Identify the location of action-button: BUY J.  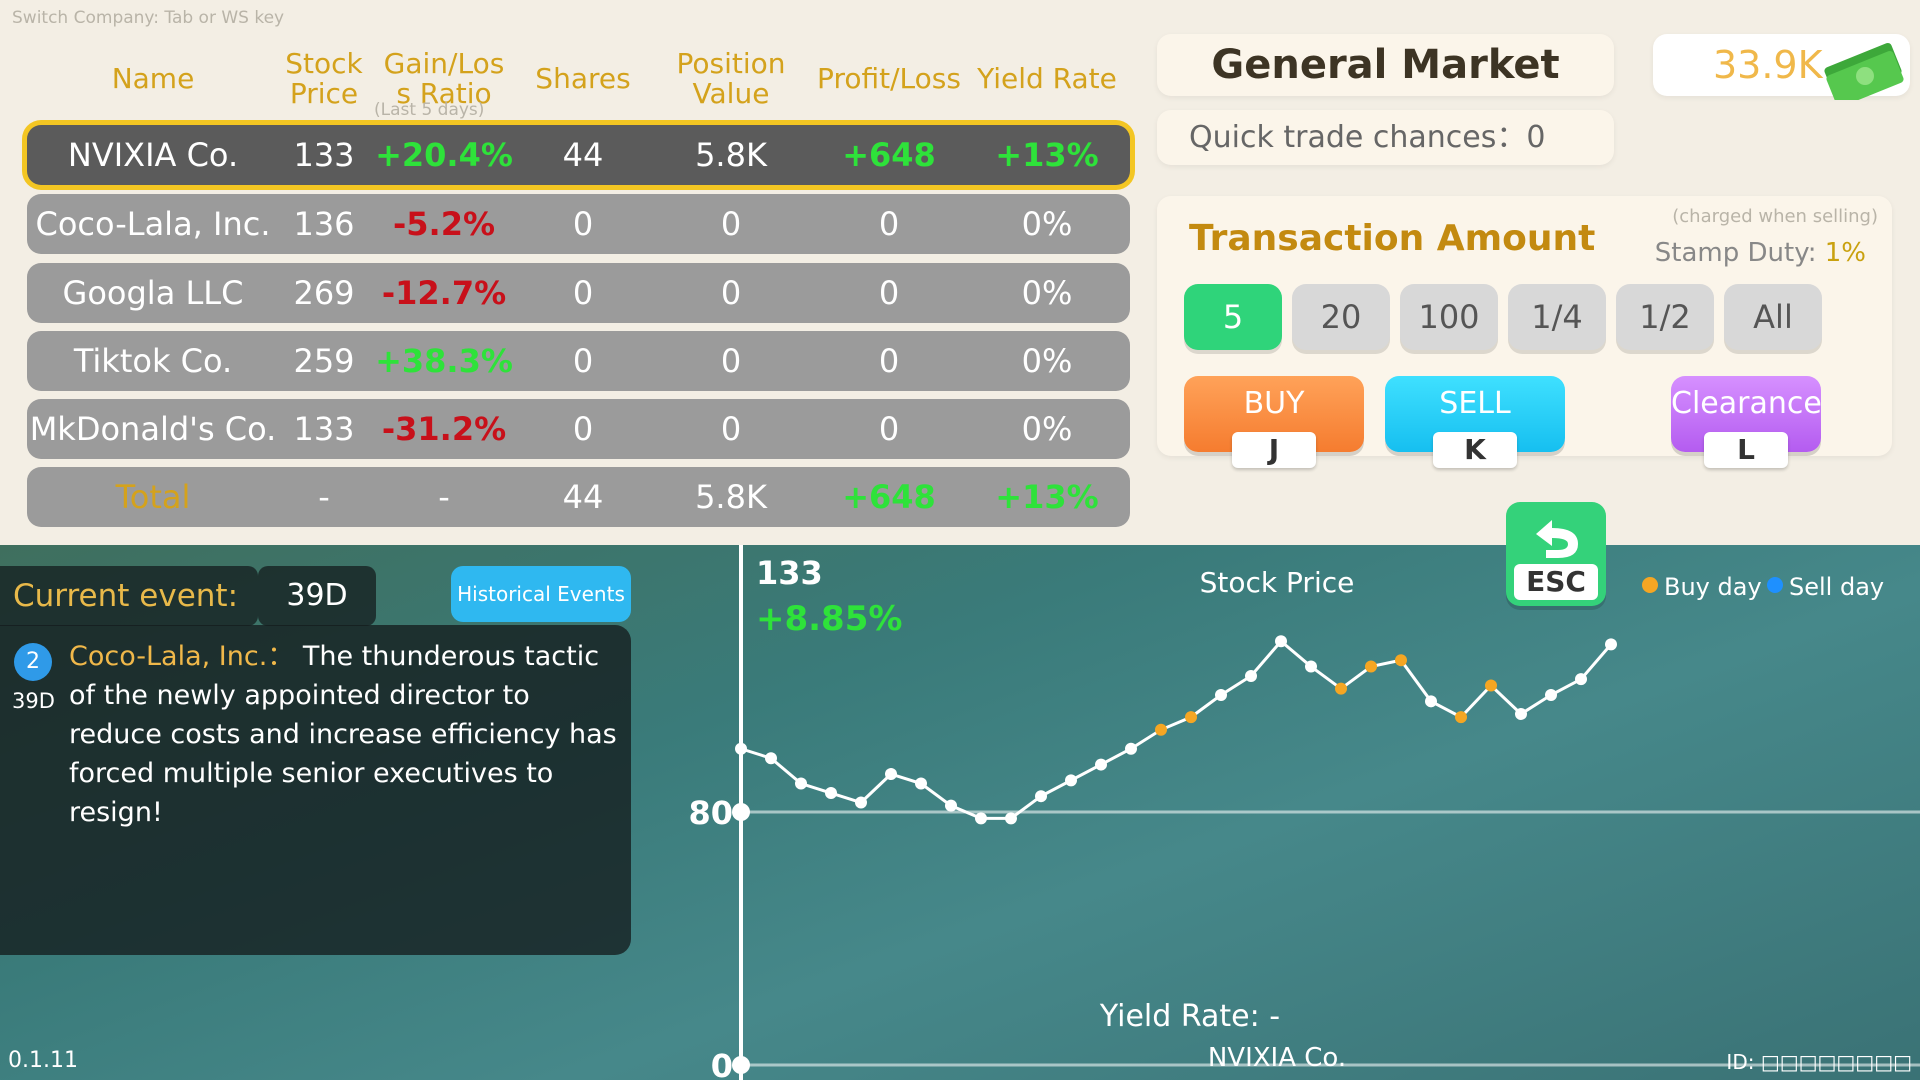
(1274, 422).